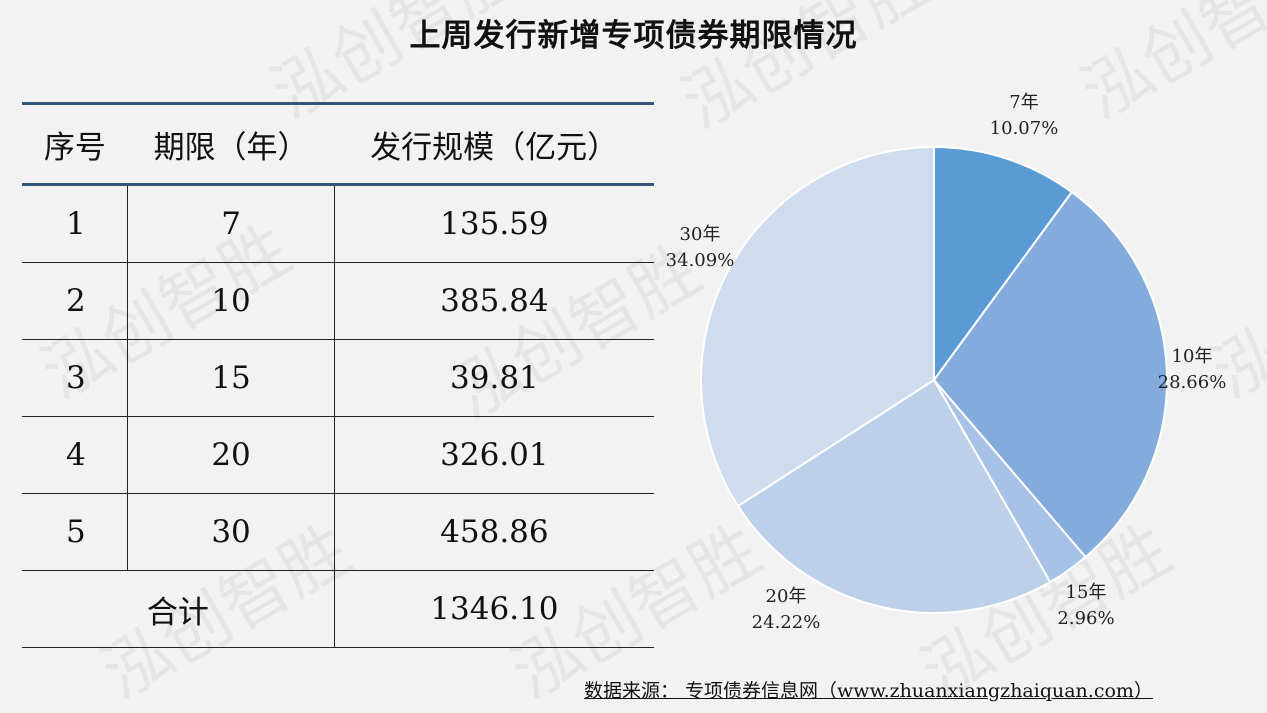 This screenshot has width=1267, height=713. What do you see at coordinates (231, 455) in the screenshot?
I see `cell-term: 20` at bounding box center [231, 455].